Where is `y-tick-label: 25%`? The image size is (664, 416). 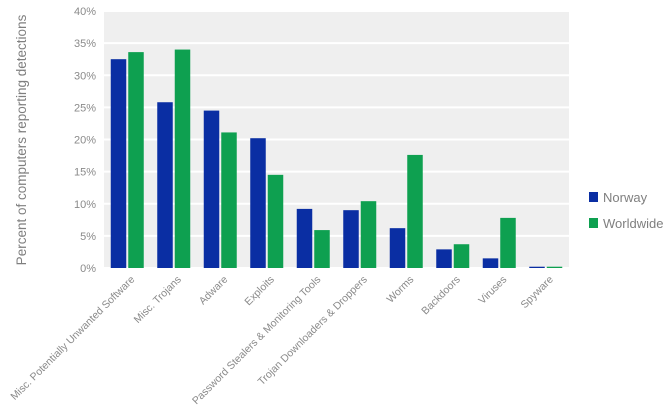 y-tick-label: 25% is located at coordinates (85, 108).